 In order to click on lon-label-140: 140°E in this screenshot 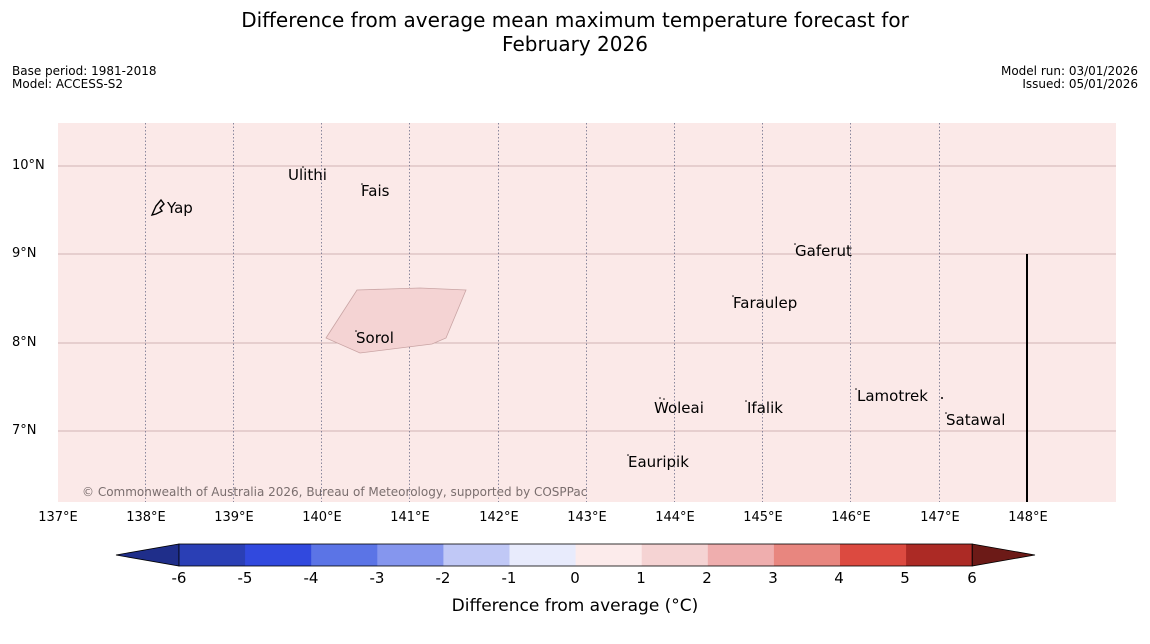, I will do `click(322, 517)`.